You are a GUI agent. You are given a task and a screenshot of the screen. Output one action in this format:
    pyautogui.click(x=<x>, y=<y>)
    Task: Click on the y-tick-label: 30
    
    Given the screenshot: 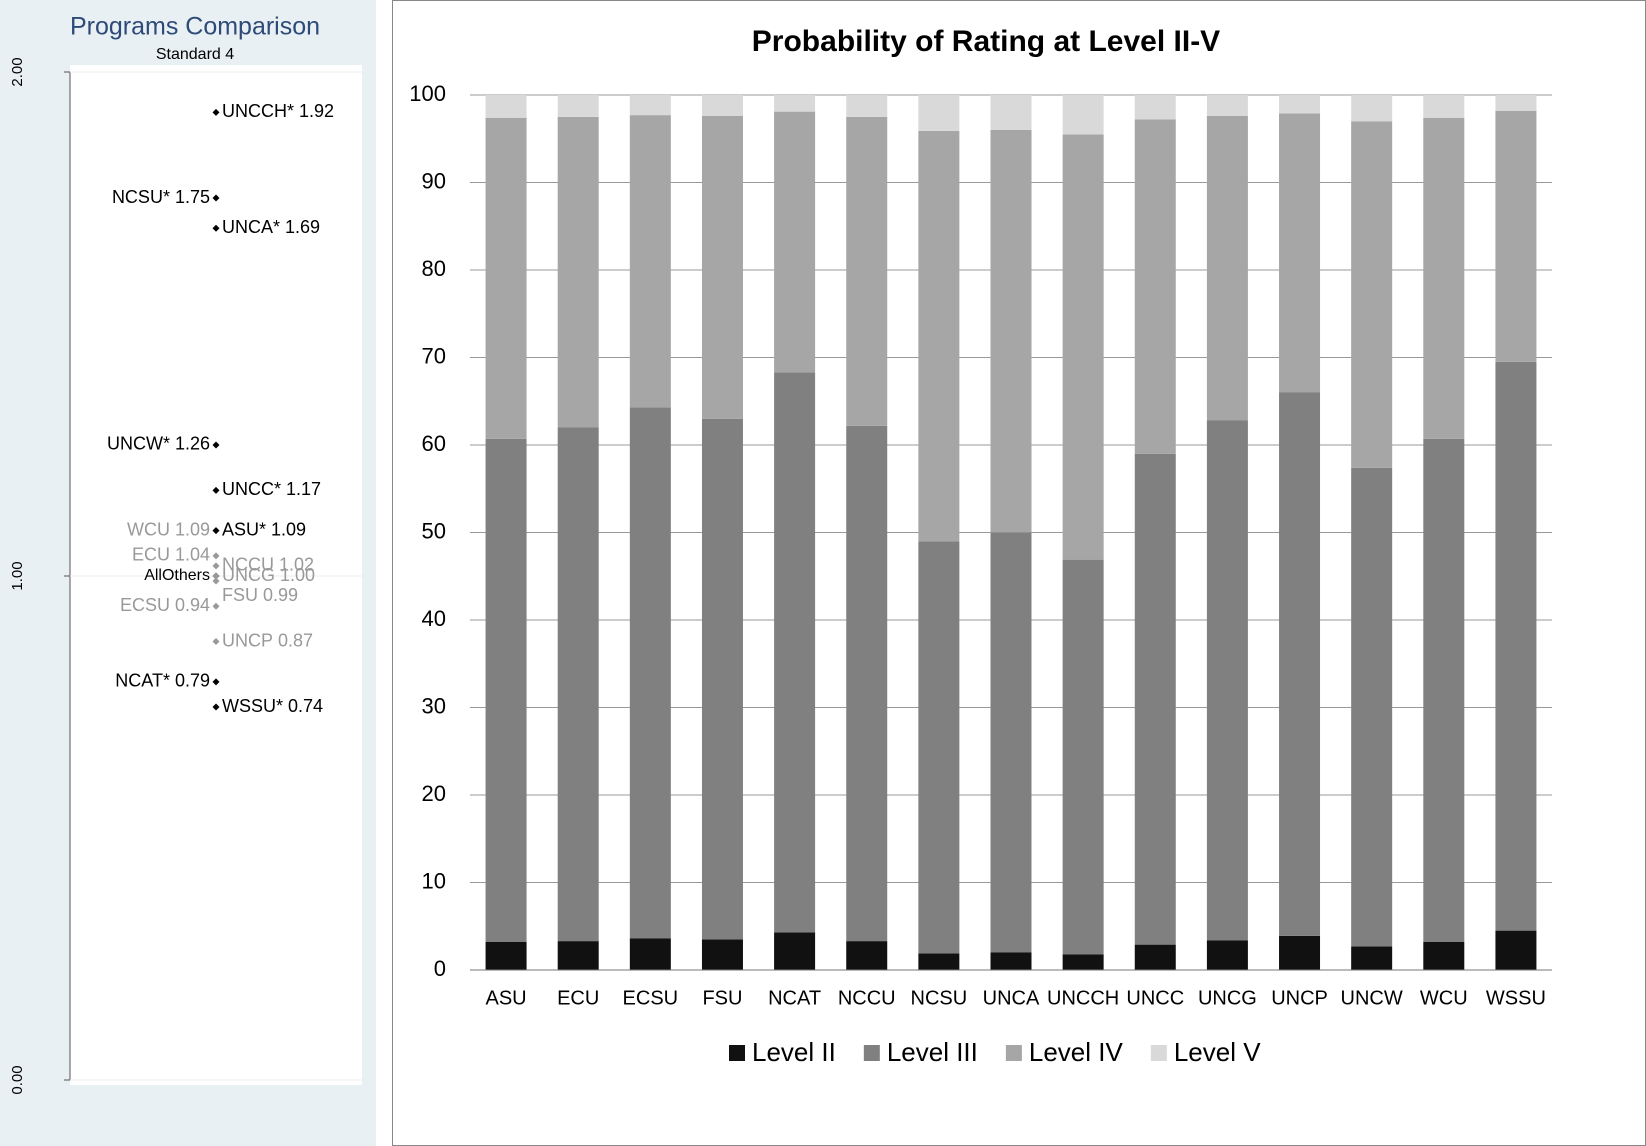 What is the action you would take?
    pyautogui.click(x=434, y=705)
    